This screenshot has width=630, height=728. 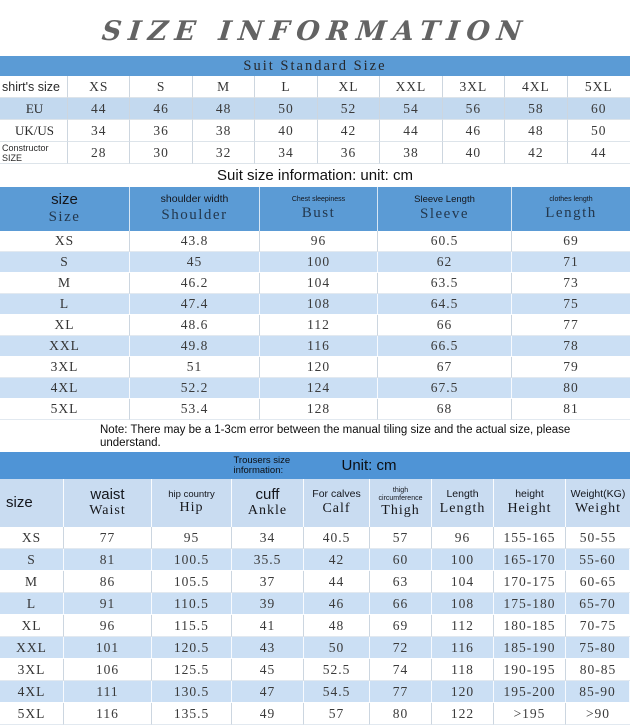 What do you see at coordinates (161, 87) in the screenshot?
I see `size-header-cell: S` at bounding box center [161, 87].